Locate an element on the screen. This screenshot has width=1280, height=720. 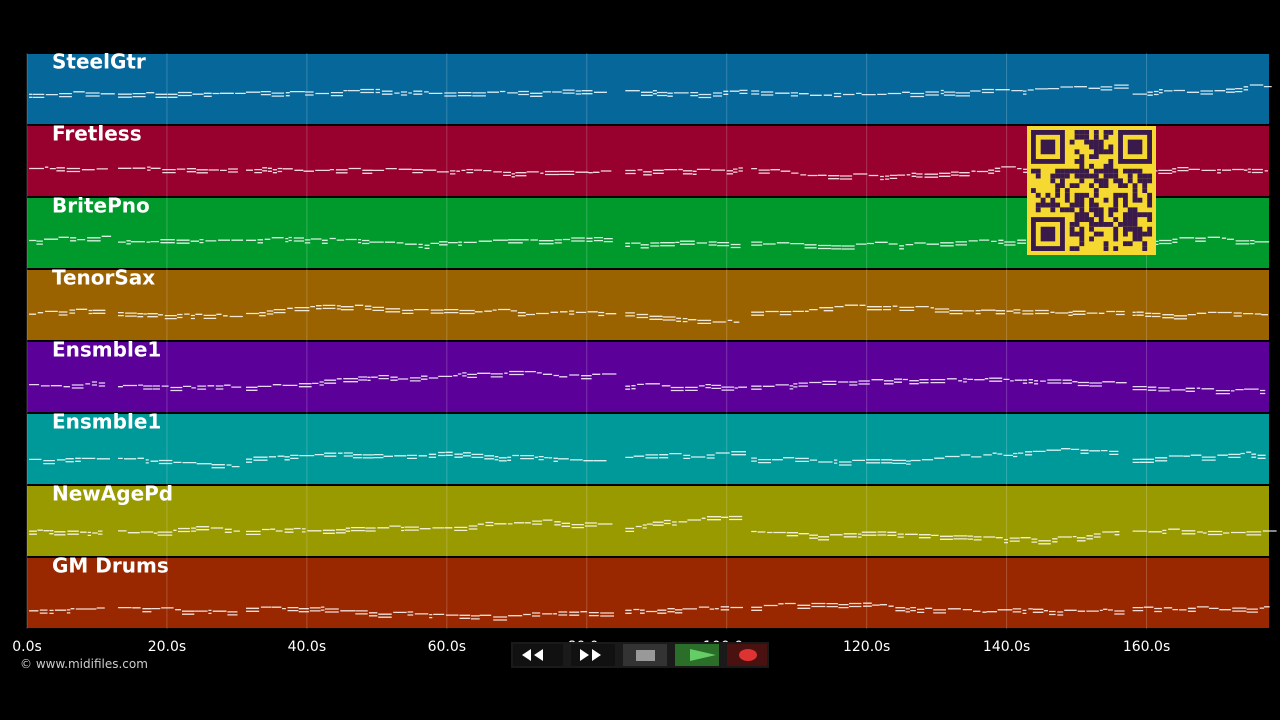
transport-controls is located at coordinates (640, 655).